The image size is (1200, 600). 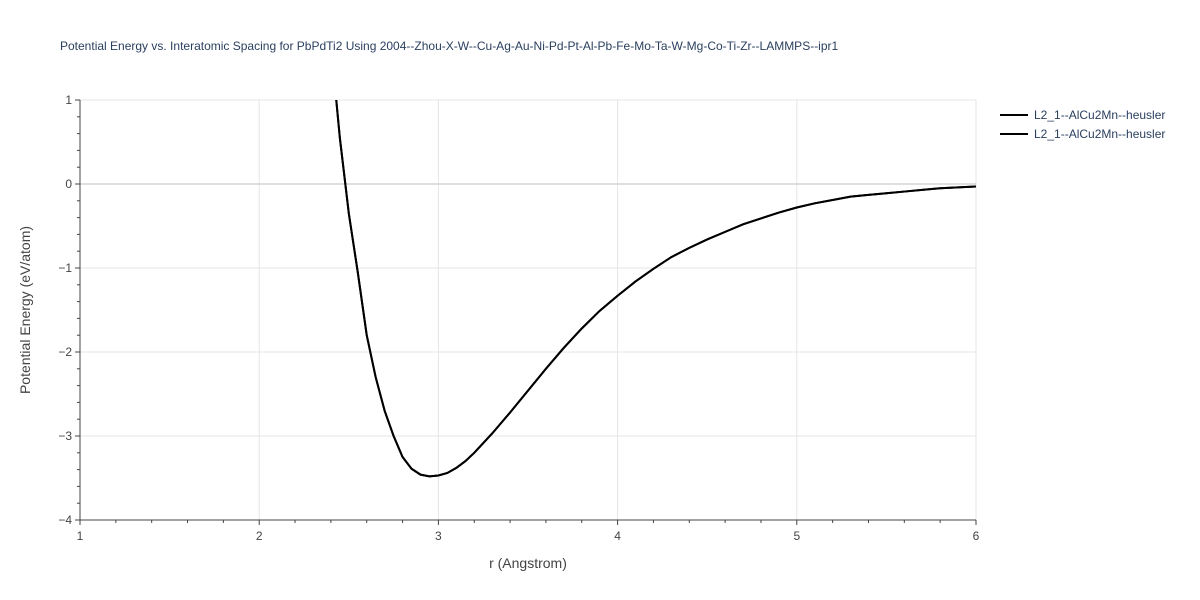 What do you see at coordinates (65, 268) in the screenshot?
I see `y-tick-label: −1` at bounding box center [65, 268].